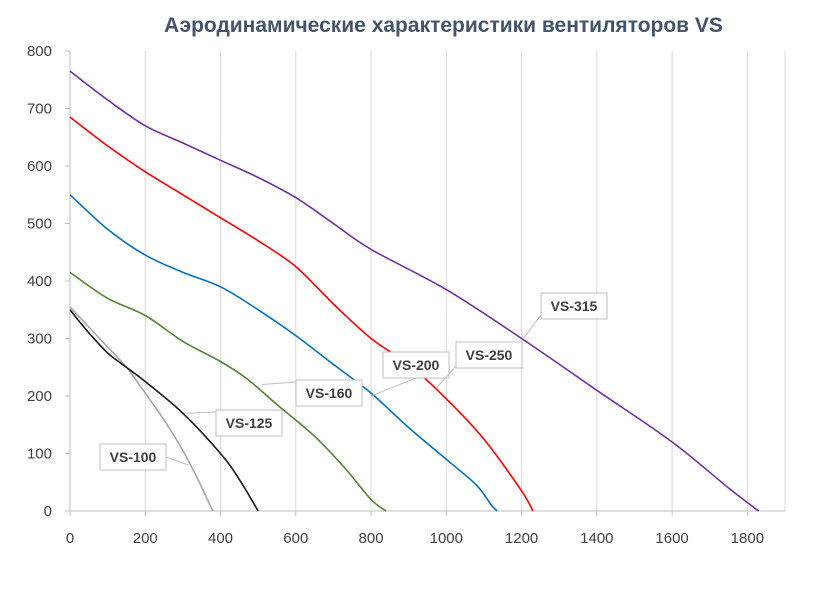  Describe the element at coordinates (39, 454) in the screenshot. I see `y-tick-label: 100` at that location.